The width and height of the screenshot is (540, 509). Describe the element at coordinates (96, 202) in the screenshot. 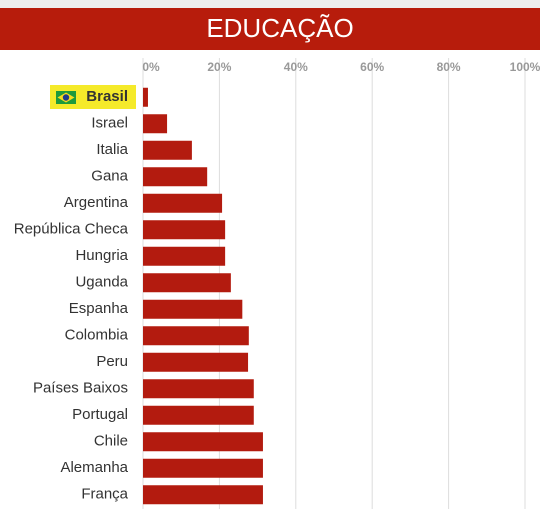

I see `y-tick-label: Argentina` at that location.